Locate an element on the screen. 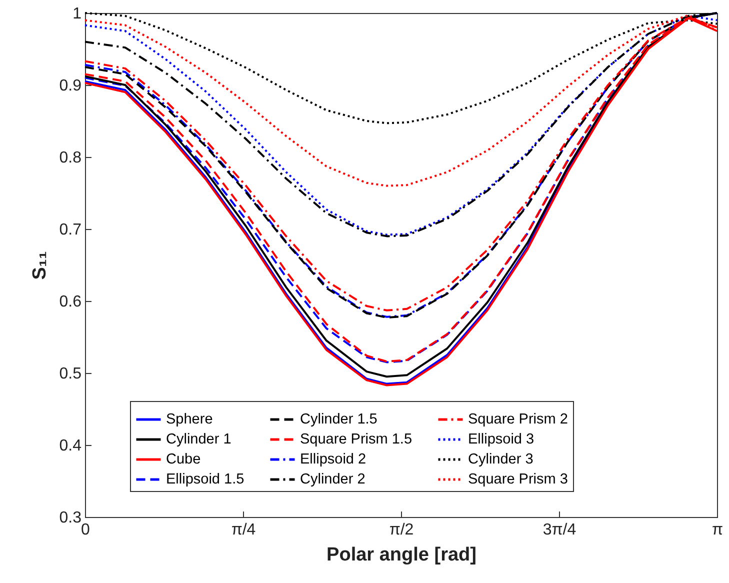 The image size is (729, 583). y-tick-label: 0.4 is located at coordinates (70, 446).